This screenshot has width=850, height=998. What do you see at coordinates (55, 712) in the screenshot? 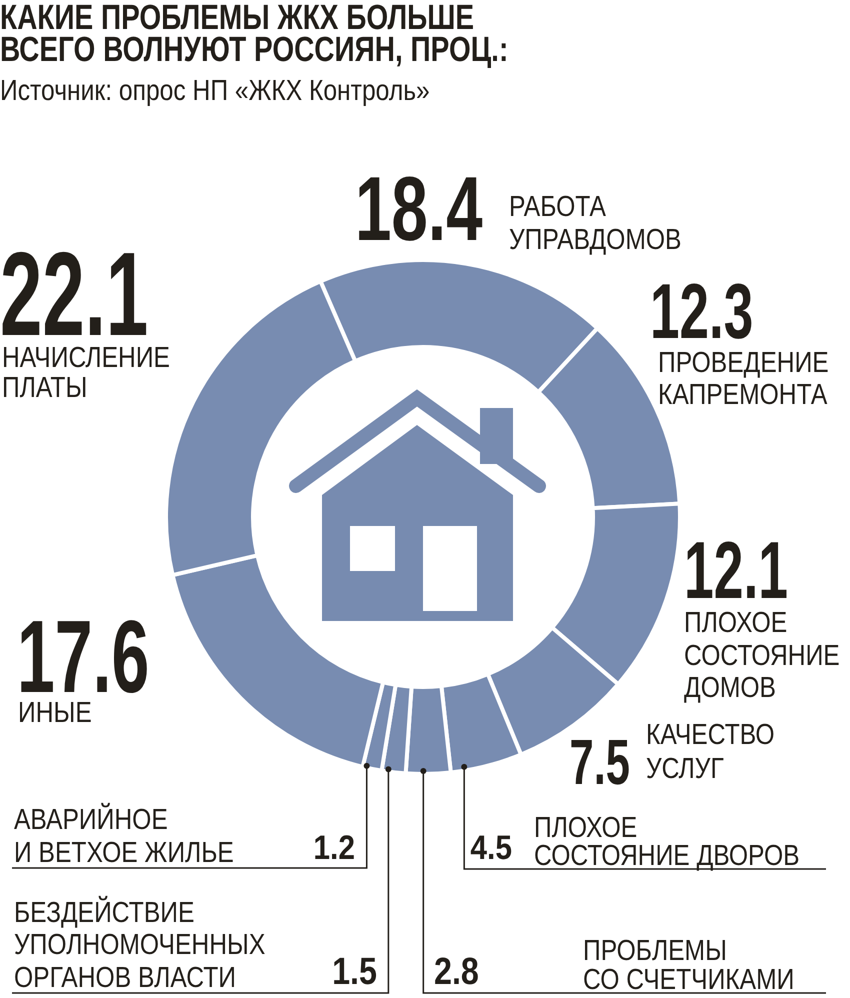
I see `slice-label: ИНЫЕ` at bounding box center [55, 712].